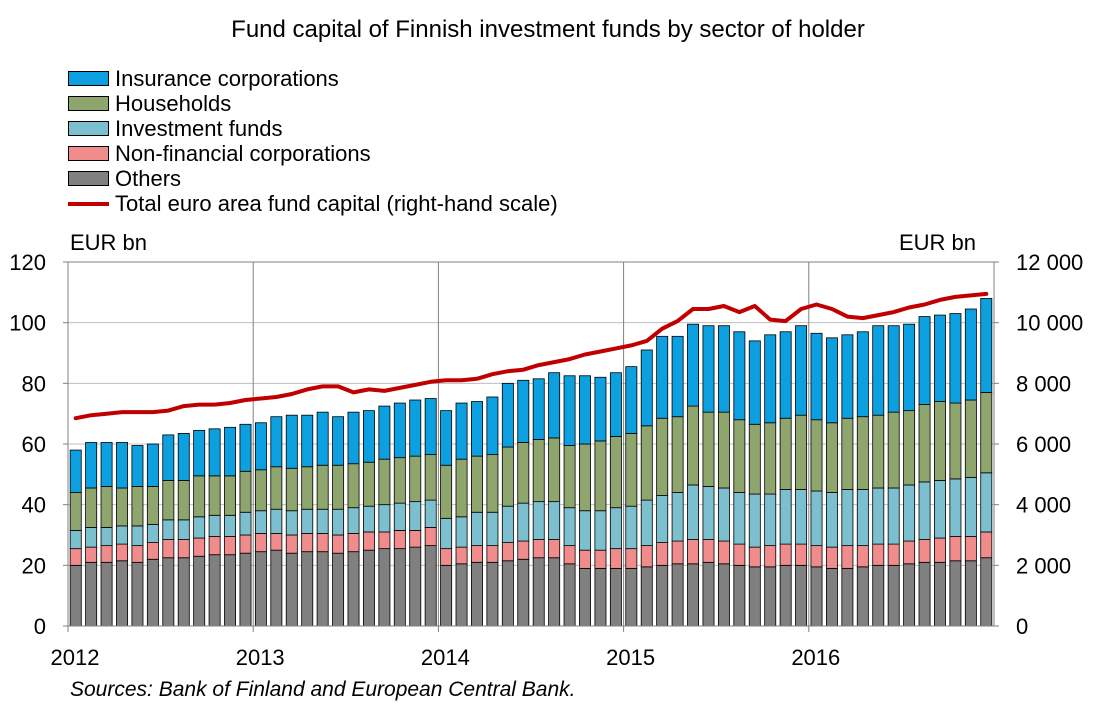 The height and width of the screenshot is (713, 1096). Describe the element at coordinates (815, 657) in the screenshot. I see `x-tick-label: 2016` at that location.